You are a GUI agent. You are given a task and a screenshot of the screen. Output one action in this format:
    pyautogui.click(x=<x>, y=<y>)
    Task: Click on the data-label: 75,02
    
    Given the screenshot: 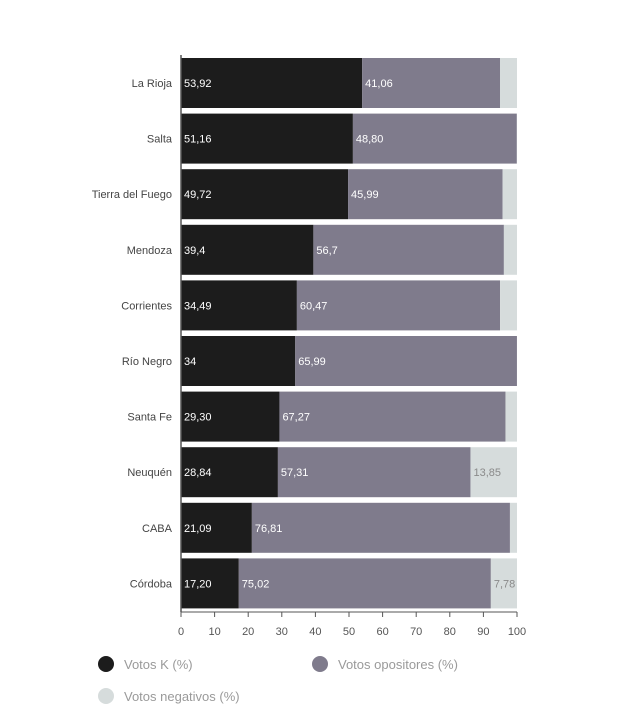 What is the action you would take?
    pyautogui.click(x=256, y=584)
    